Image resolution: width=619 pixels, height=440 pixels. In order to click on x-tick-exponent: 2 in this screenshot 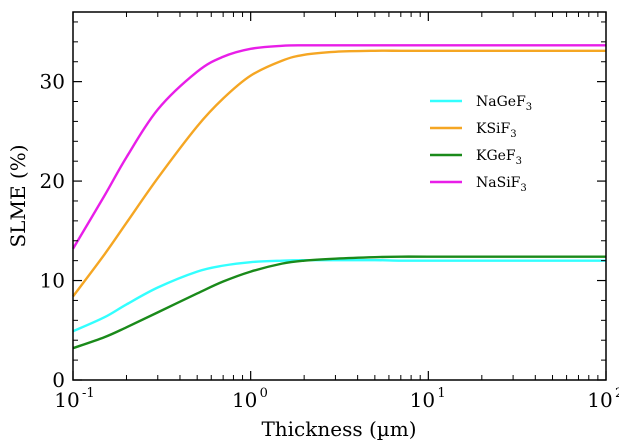, I will do `click(617, 393)`.